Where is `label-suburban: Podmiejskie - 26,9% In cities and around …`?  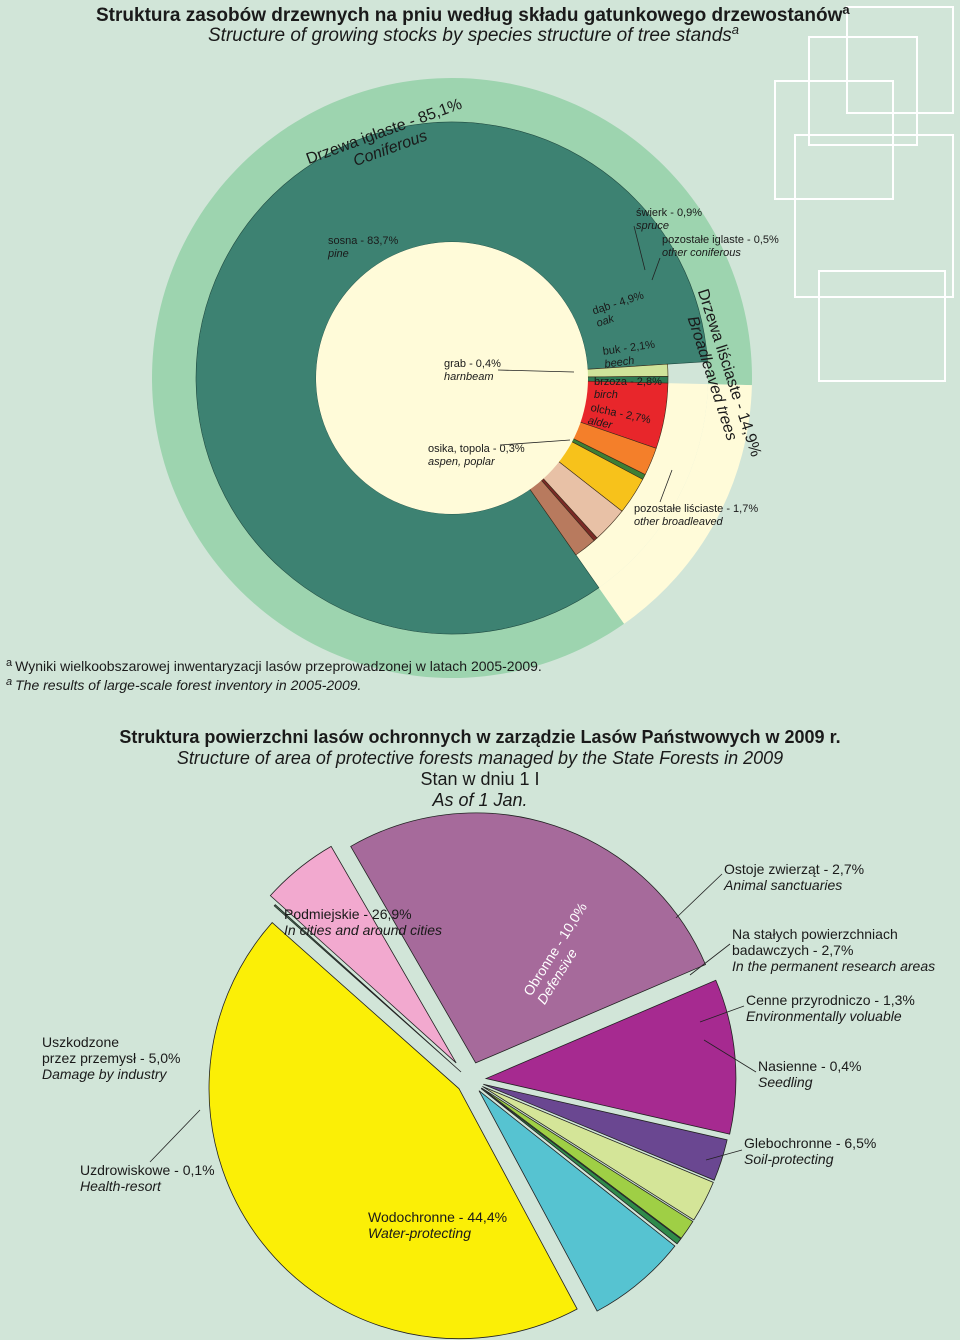 label-suburban: Podmiejskie - 26,9% In cities and around … is located at coordinates (363, 922).